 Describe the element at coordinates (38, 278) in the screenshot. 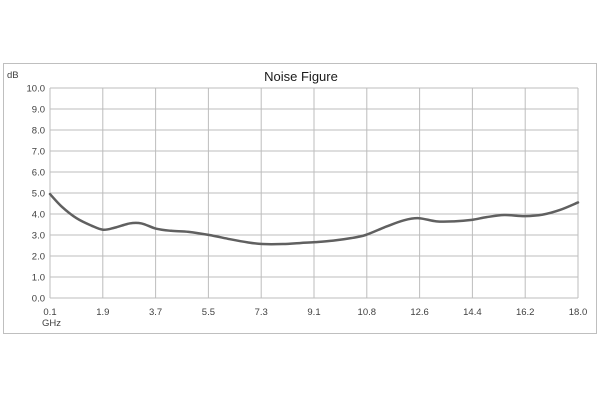

I see `y-tick-label: 1.0` at that location.